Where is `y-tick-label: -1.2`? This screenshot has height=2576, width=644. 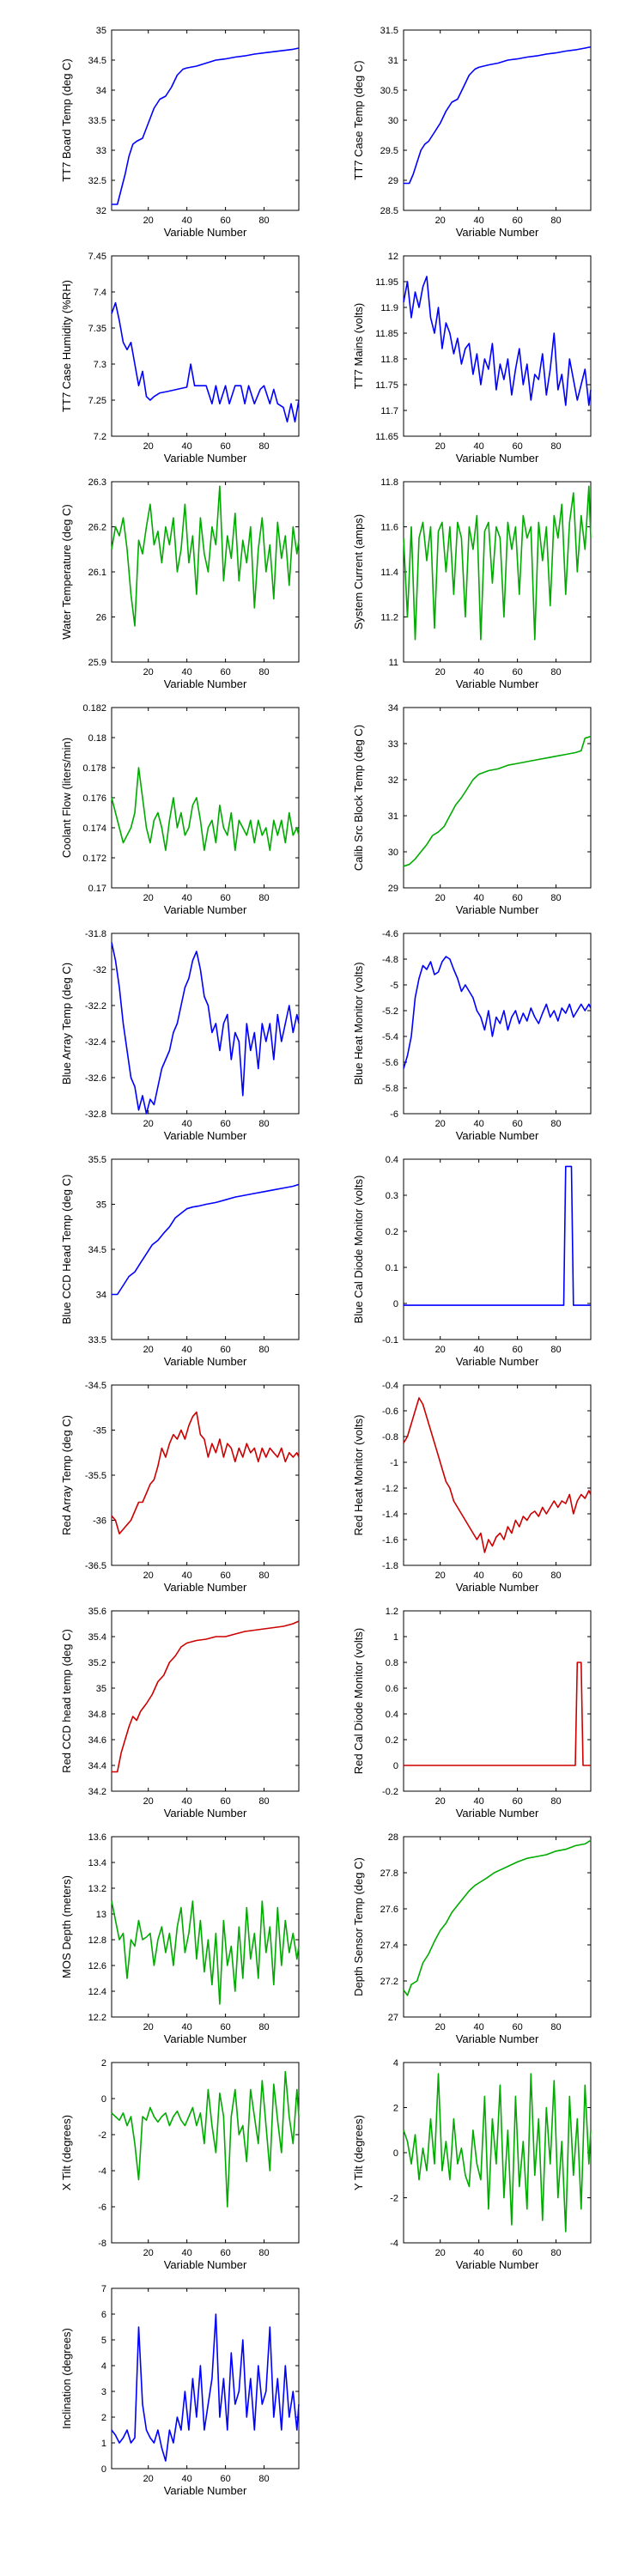
y-tick-label: -1.2 is located at coordinates (390, 1489).